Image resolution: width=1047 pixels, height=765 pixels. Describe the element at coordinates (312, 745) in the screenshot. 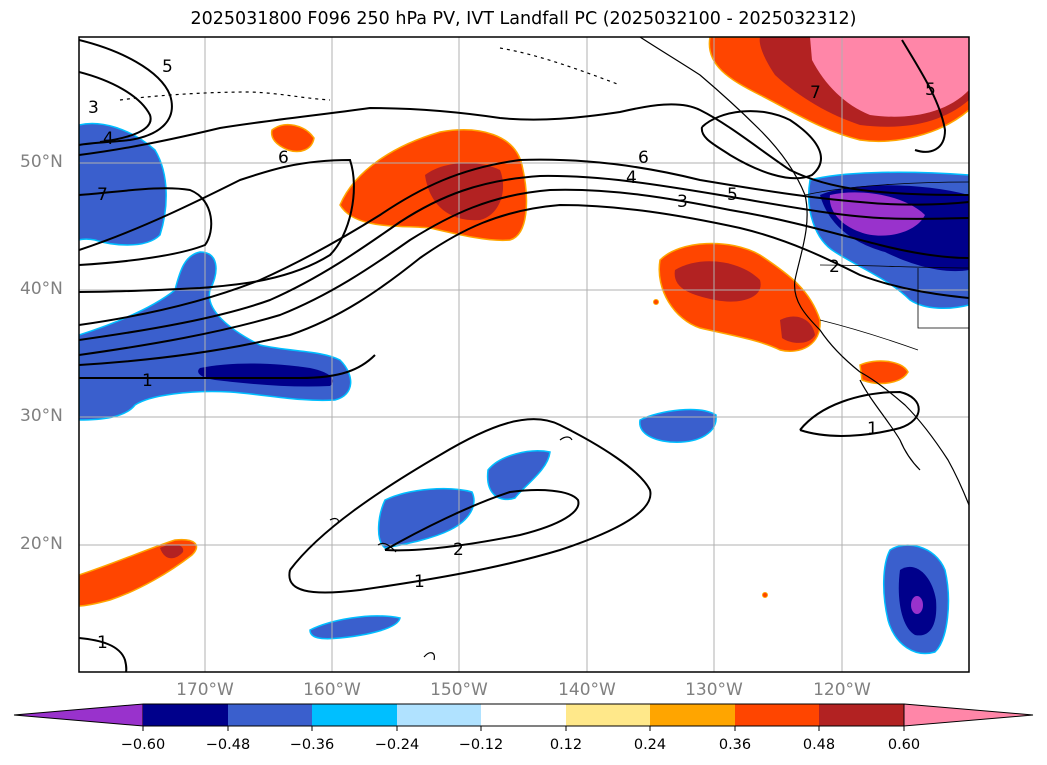

I see `colorbar-tick-label: −0.36` at that location.